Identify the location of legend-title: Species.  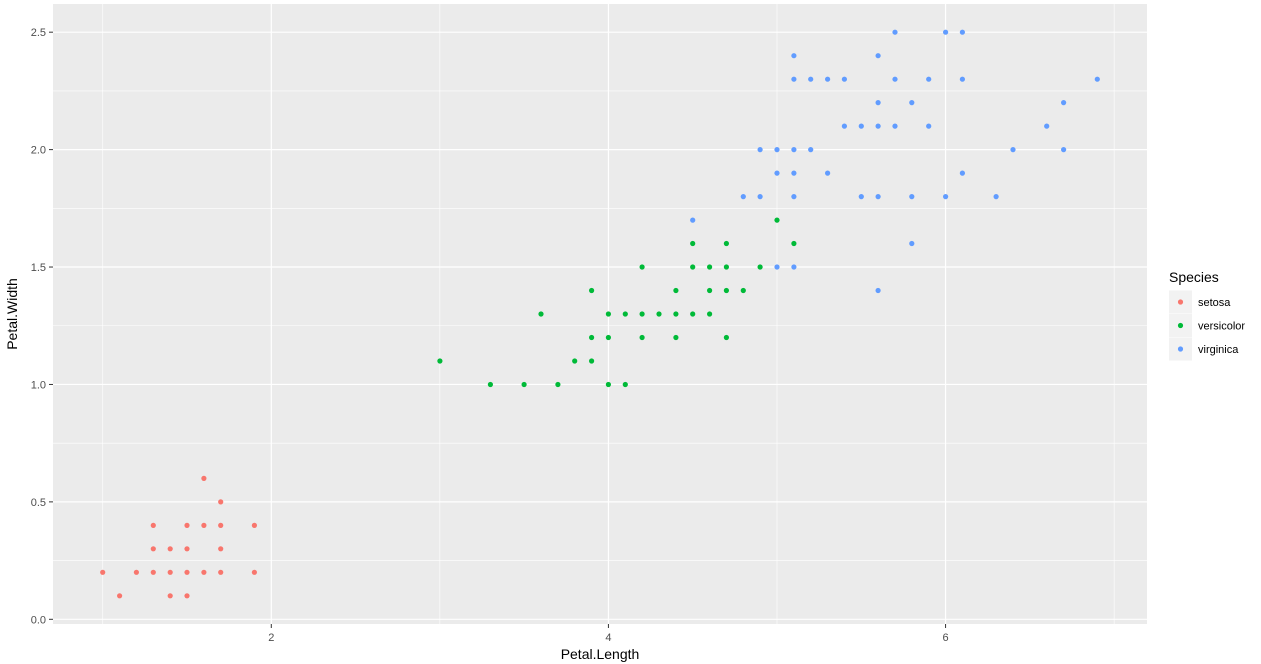
(1194, 277).